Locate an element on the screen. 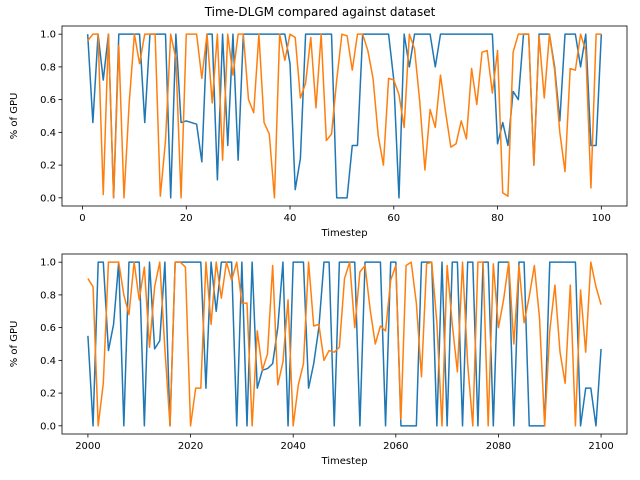 This screenshot has height=480, width=640. x-tick-label: 2000 is located at coordinates (87, 446).